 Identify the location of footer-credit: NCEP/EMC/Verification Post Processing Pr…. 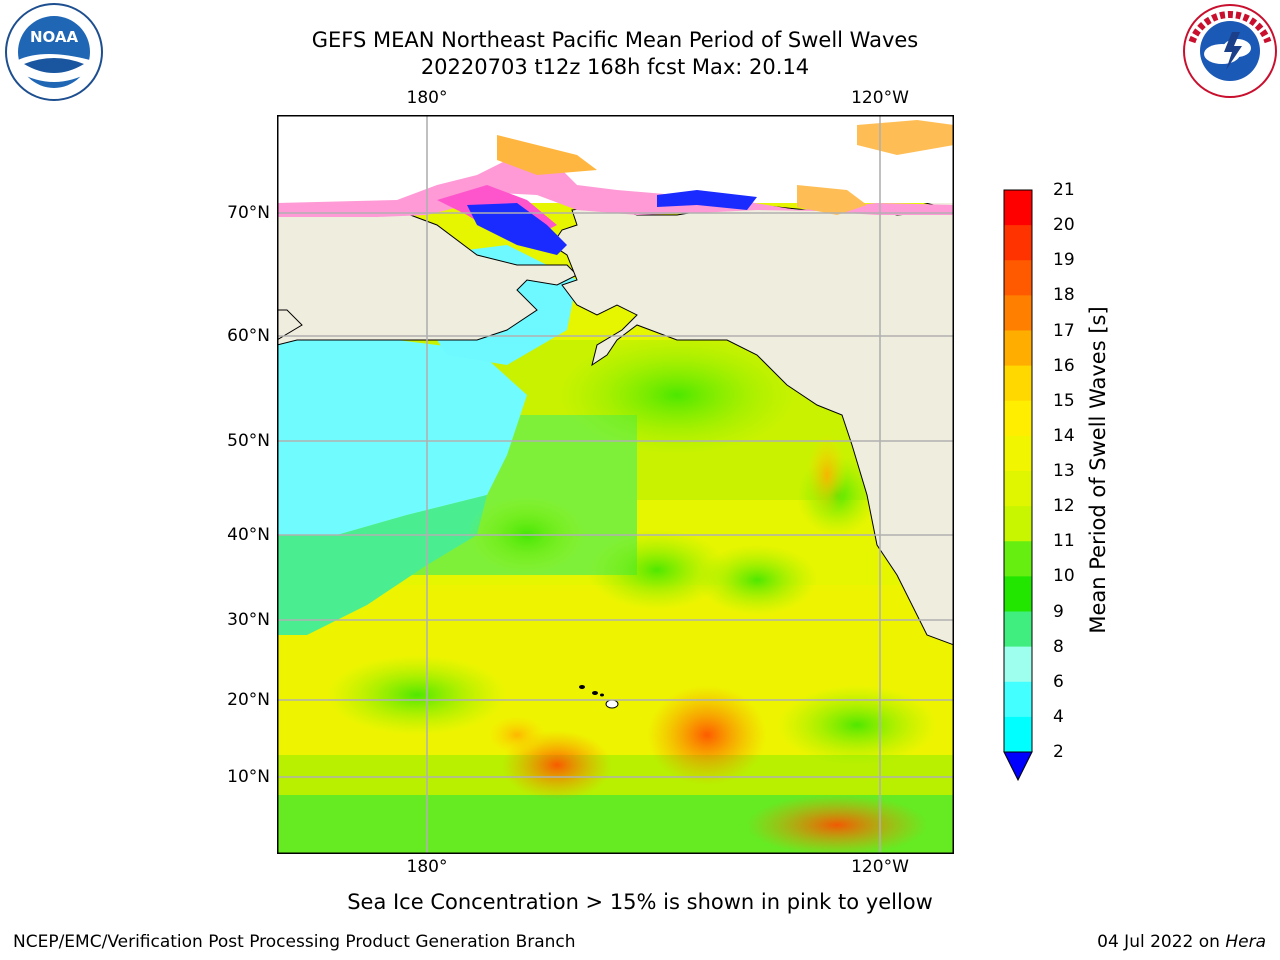
(294, 942).